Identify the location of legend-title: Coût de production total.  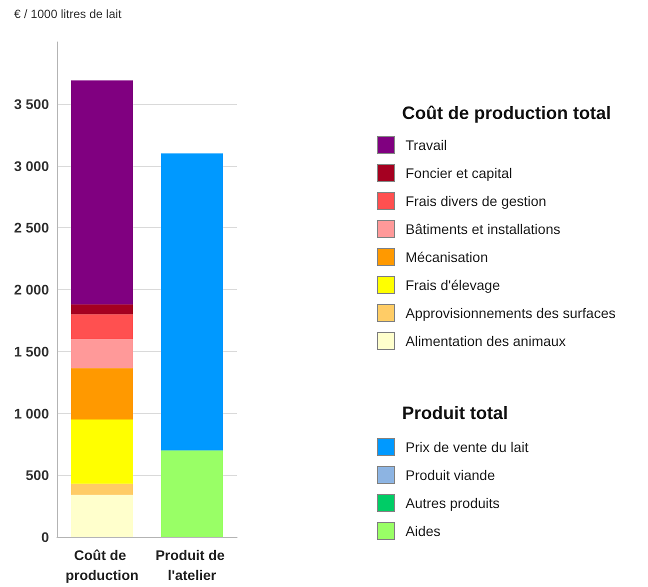
(506, 113).